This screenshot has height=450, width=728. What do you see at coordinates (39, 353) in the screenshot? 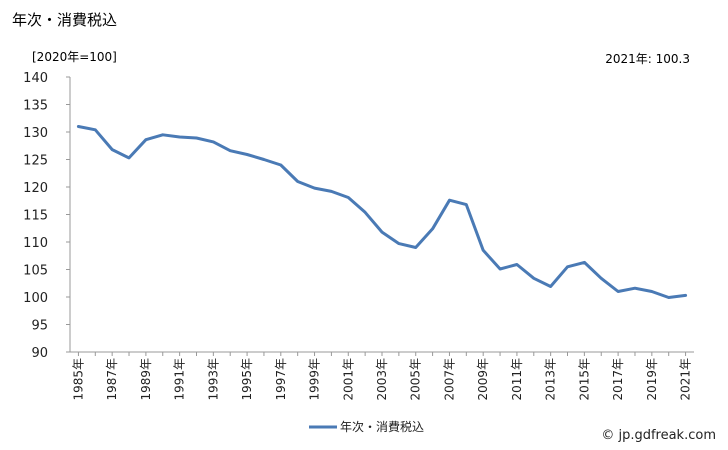
I see `y-tick-label: 90` at bounding box center [39, 353].